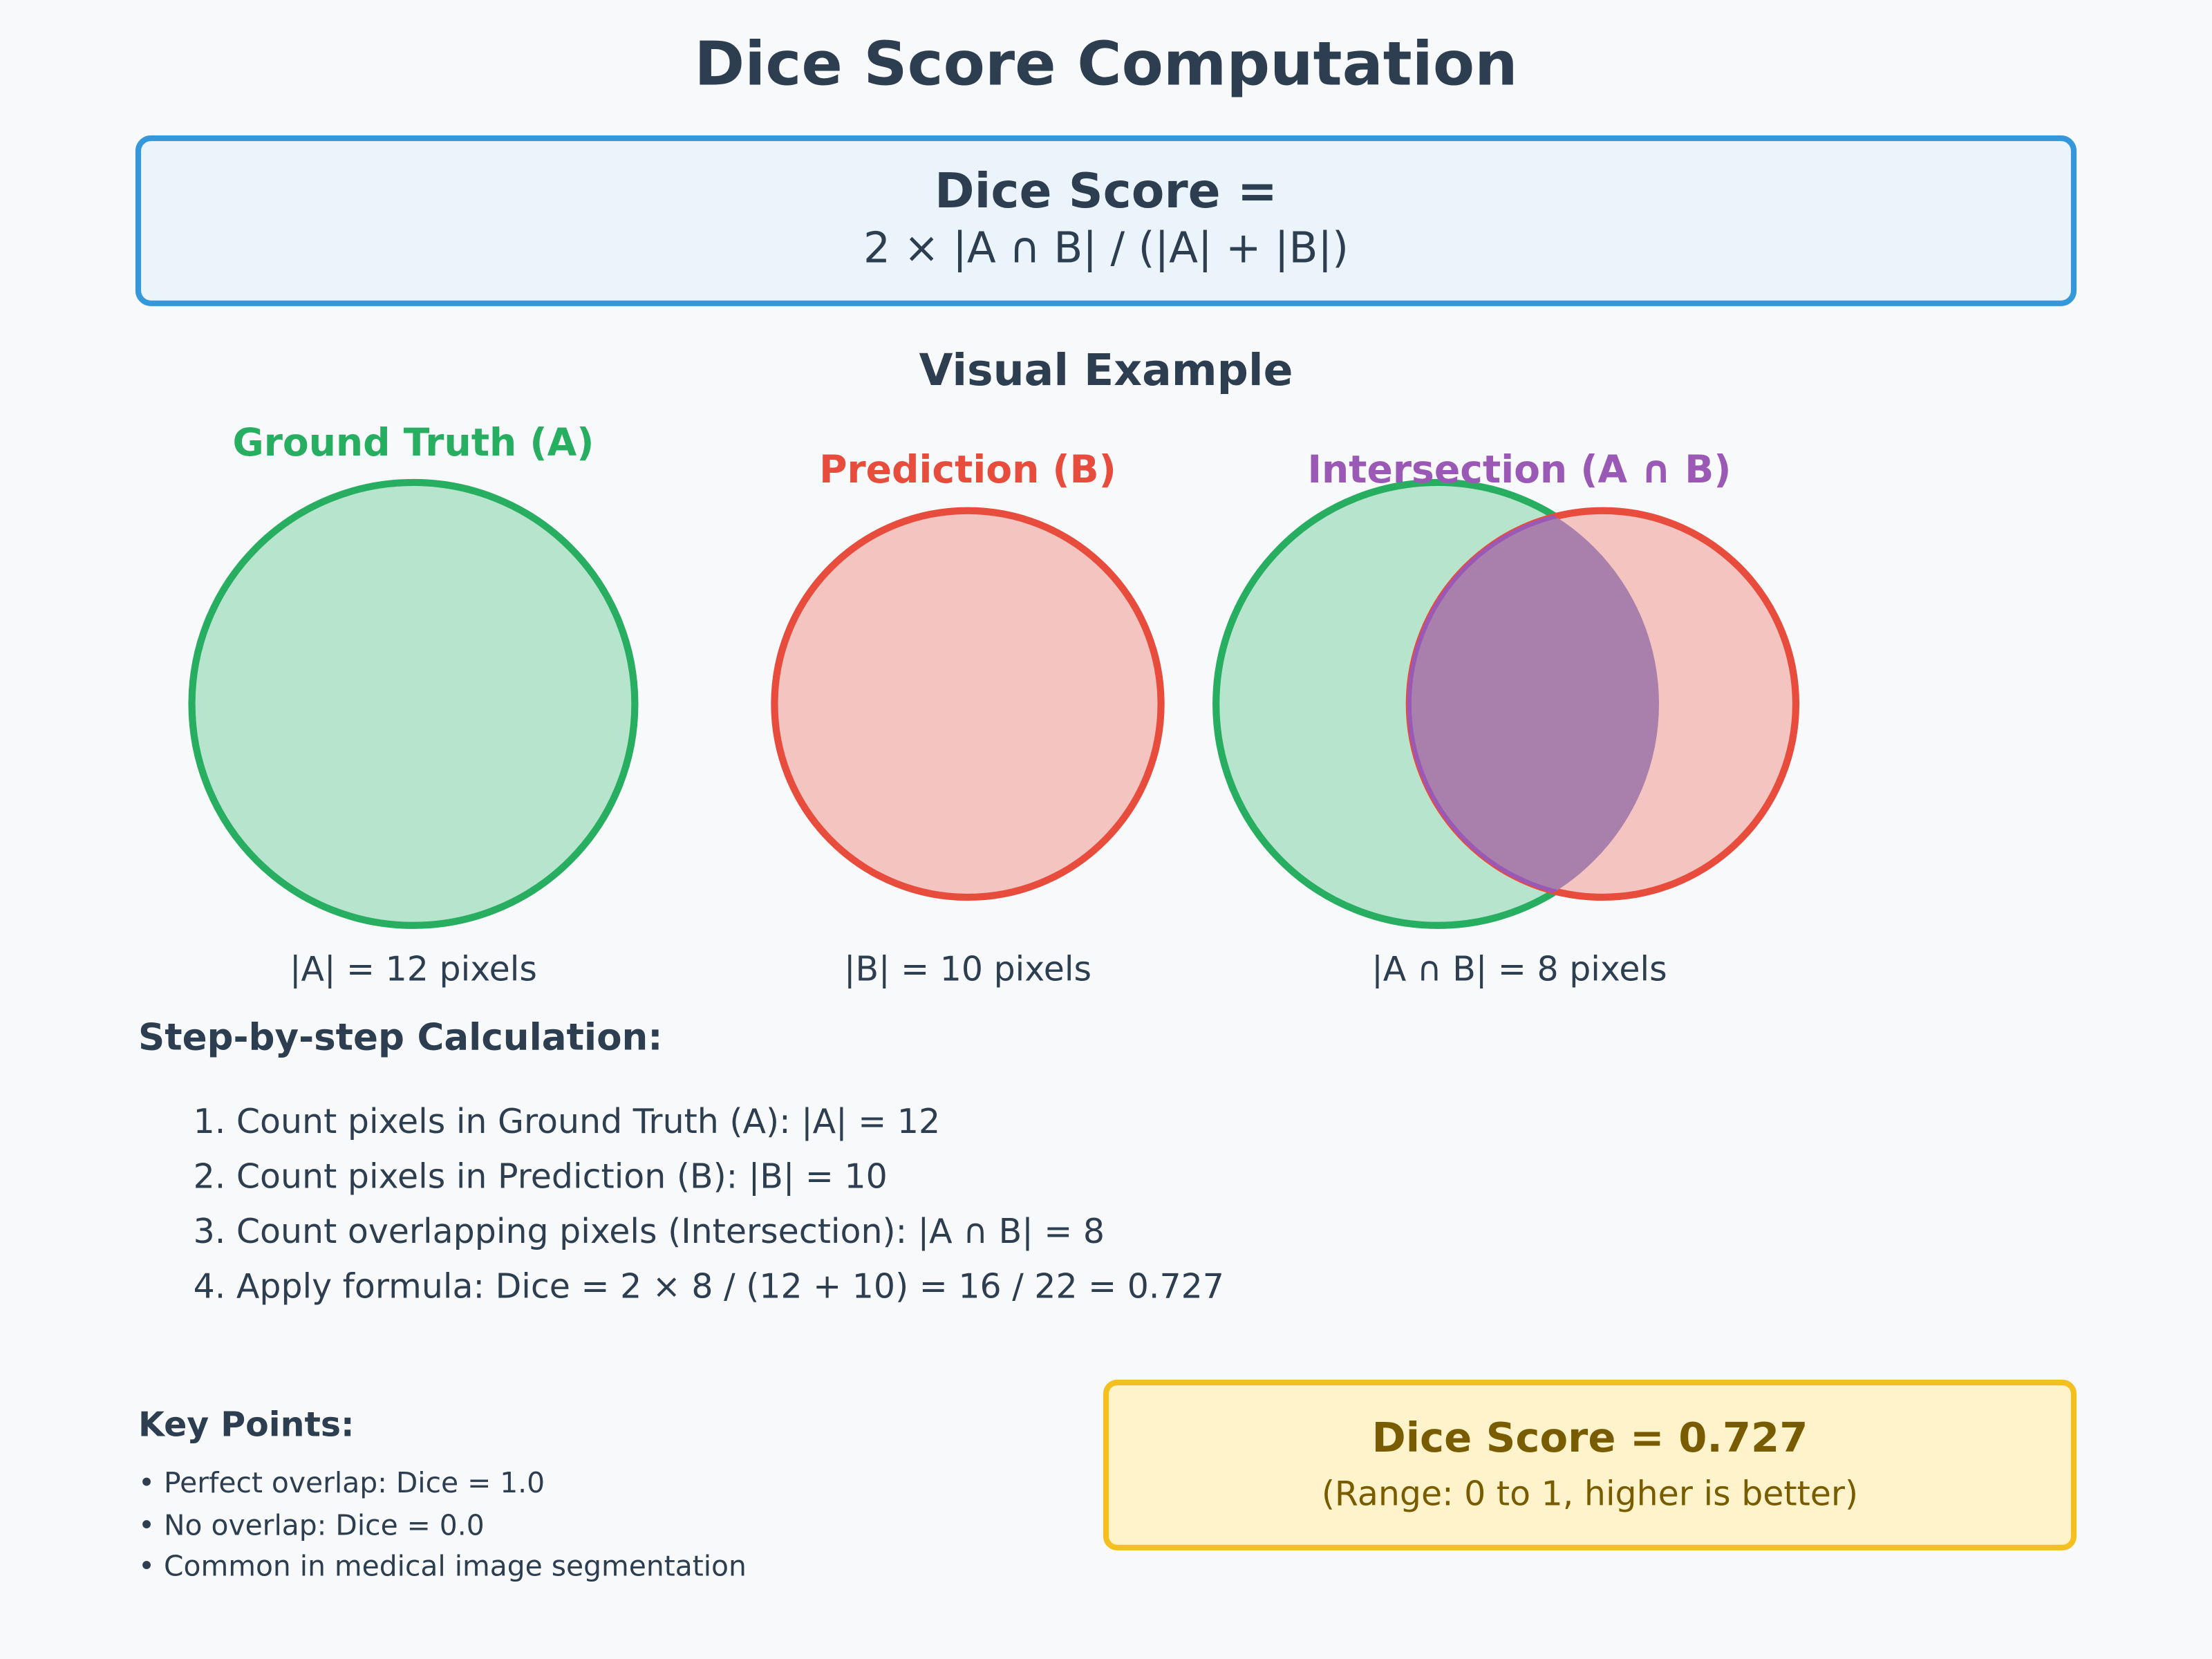 This screenshot has height=1659, width=2212. What do you see at coordinates (246, 1425) in the screenshot?
I see `key-points-heading: Key Points:` at bounding box center [246, 1425].